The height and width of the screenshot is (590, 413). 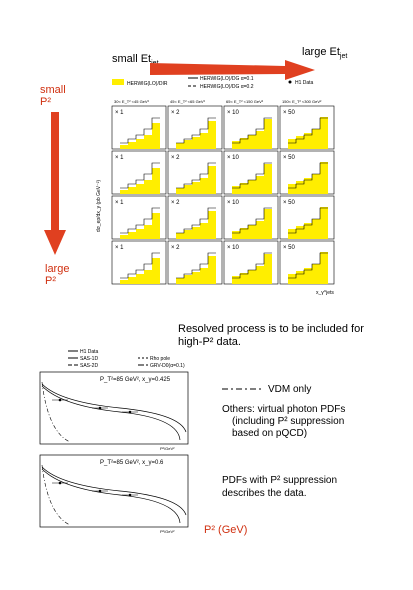 I want to click on column-header: 150< E_T² <300 GeV², so click(x=302, y=101).